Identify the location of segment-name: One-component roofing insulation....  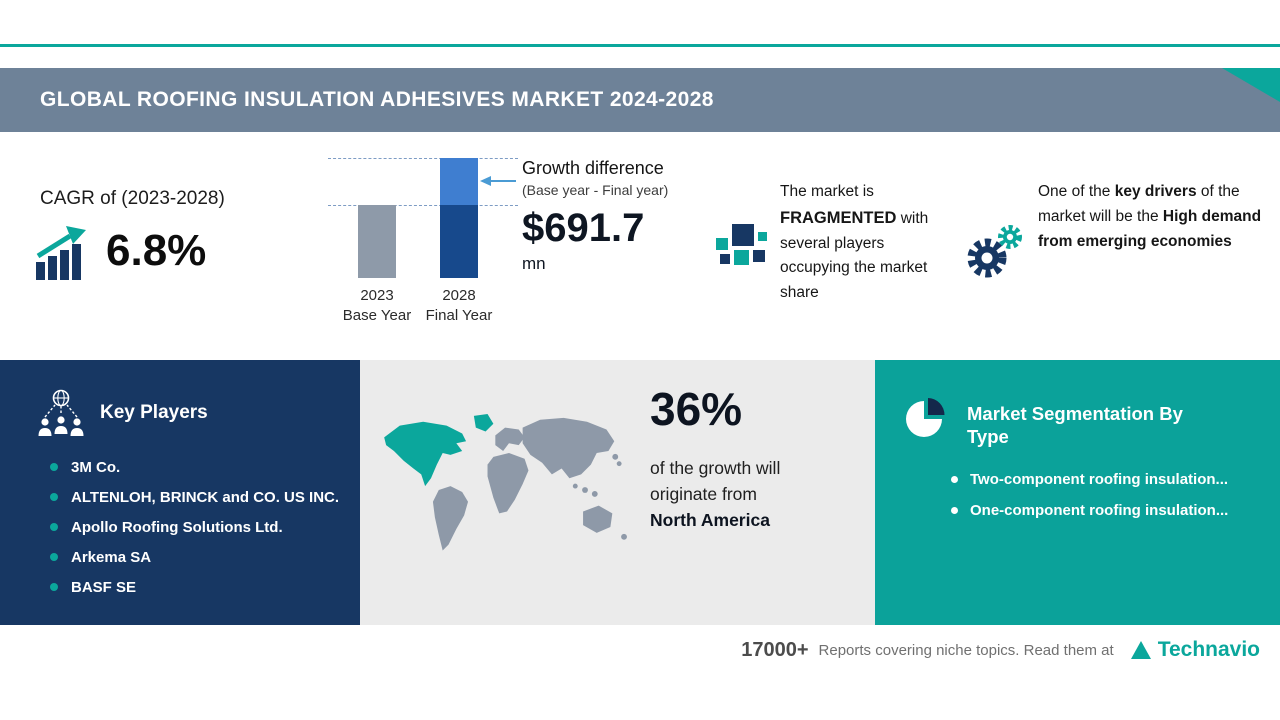
(1099, 510).